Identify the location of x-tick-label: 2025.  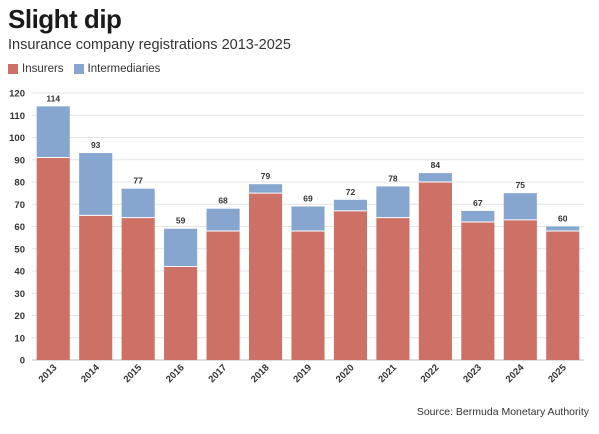
(557, 373).